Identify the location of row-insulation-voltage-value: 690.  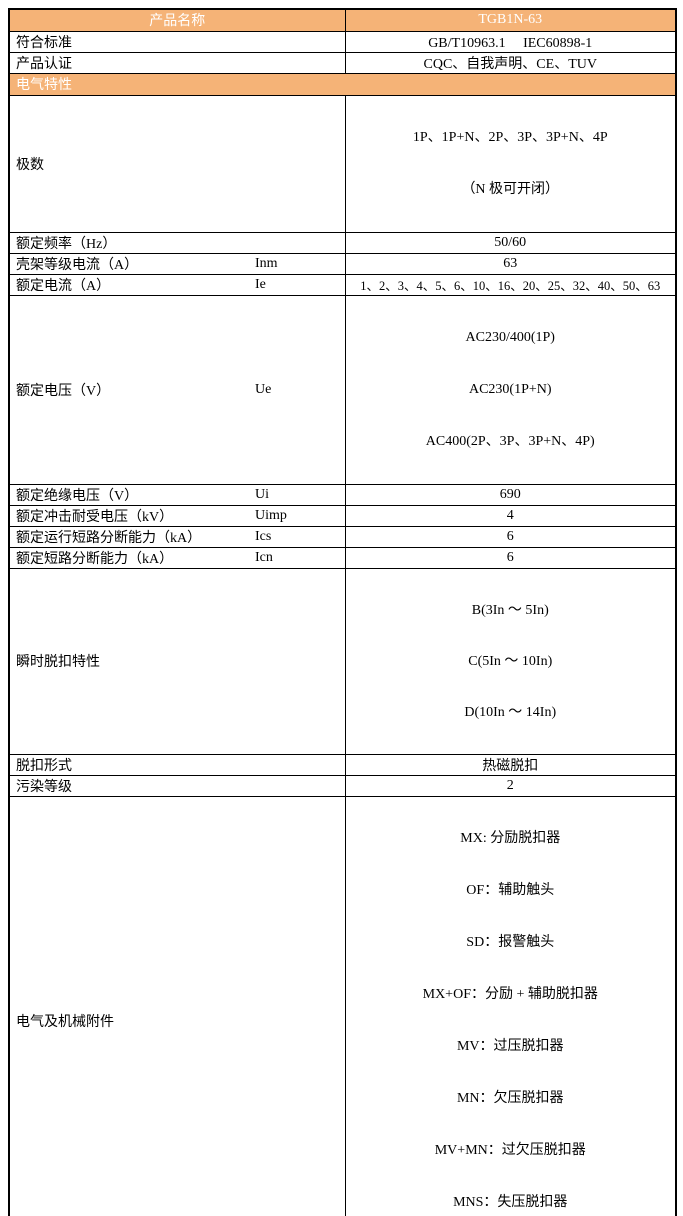
(510, 494).